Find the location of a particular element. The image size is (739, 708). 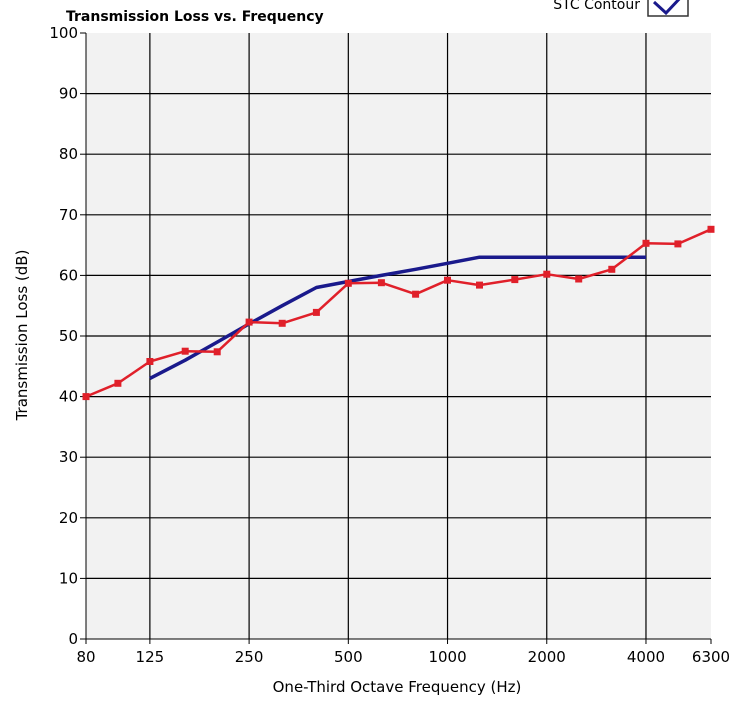

x-tick-label: 1000 is located at coordinates (447, 657).